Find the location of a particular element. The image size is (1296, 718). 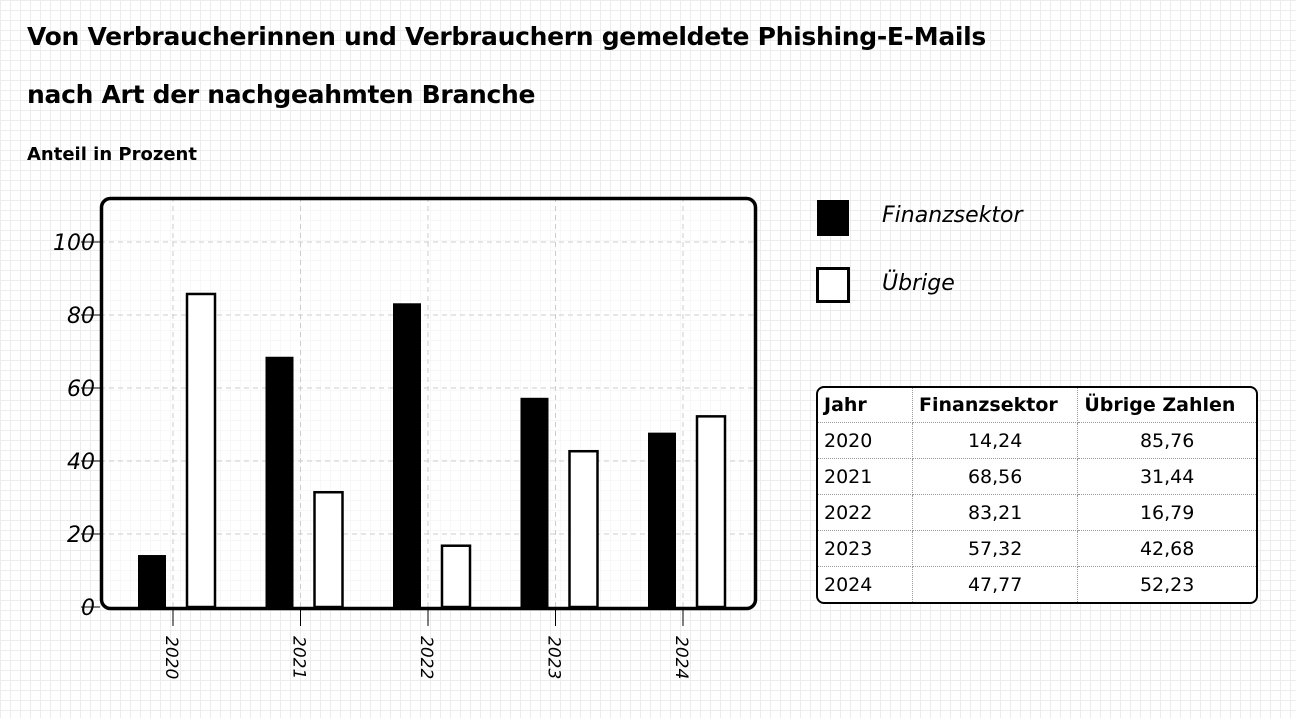

table-header-uebrige: Übrige Zahlen is located at coordinates (1167, 405).